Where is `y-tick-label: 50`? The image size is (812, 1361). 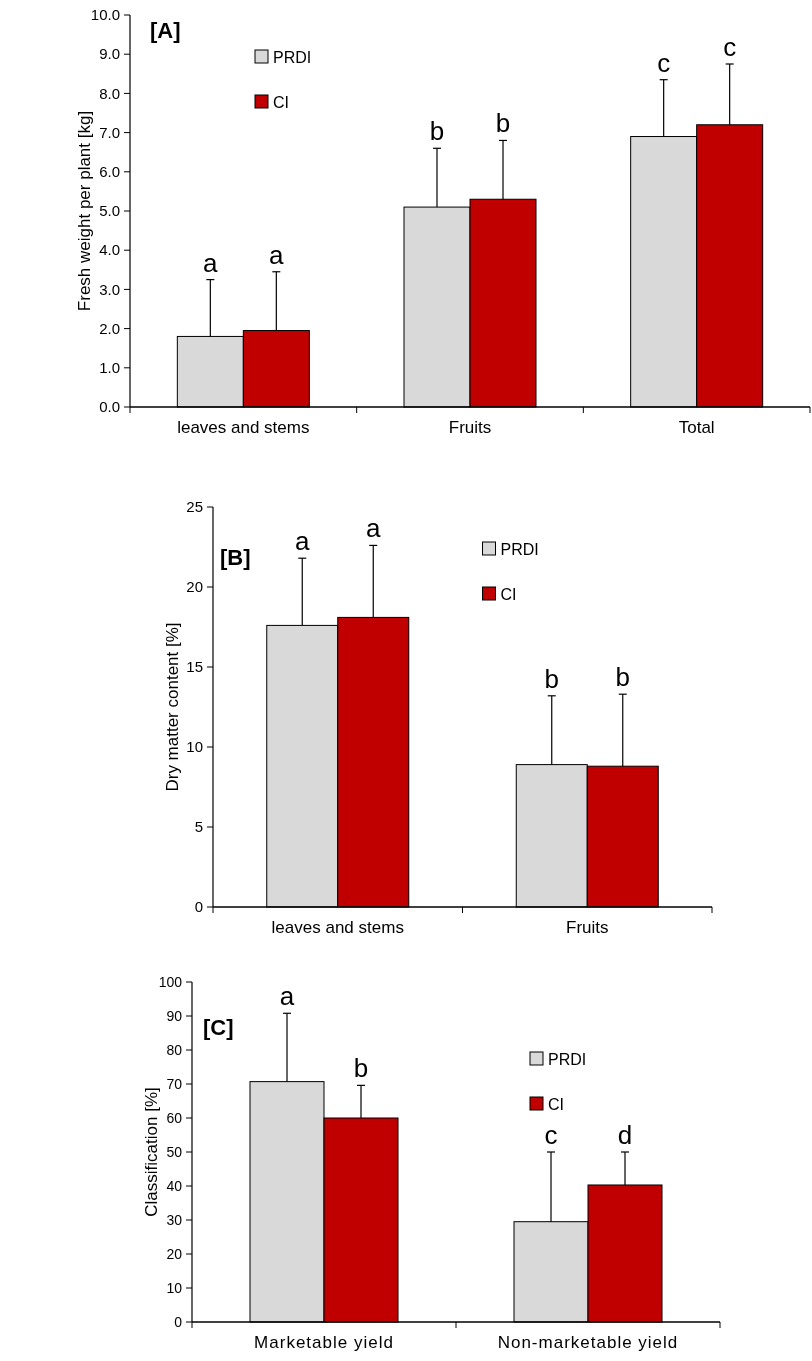 y-tick-label: 50 is located at coordinates (174, 1151).